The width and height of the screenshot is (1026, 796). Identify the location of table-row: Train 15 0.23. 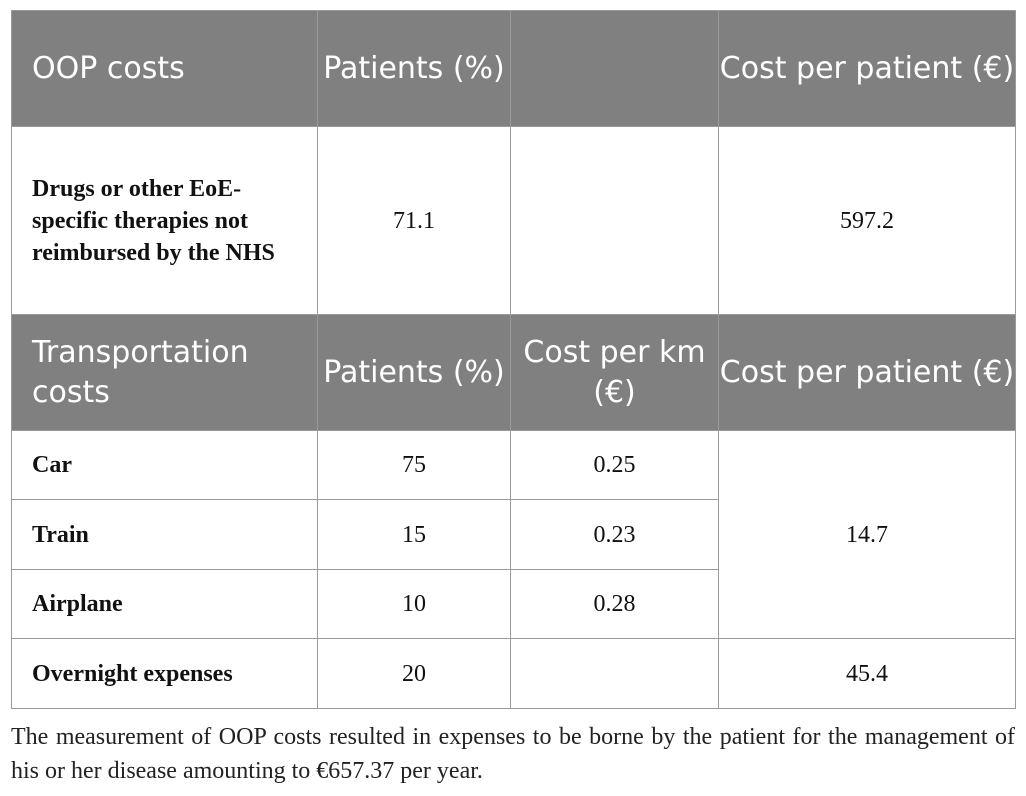
(513, 534).